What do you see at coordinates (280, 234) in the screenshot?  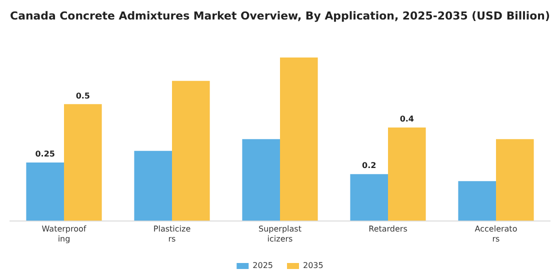 I see `x-tick-label: Superplasticizers` at bounding box center [280, 234].